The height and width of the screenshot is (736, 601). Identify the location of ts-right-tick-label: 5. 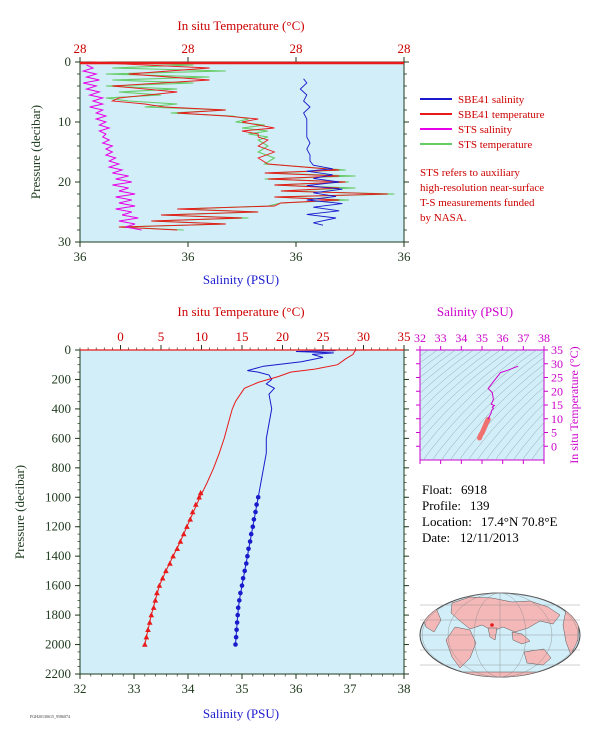
(554, 433).